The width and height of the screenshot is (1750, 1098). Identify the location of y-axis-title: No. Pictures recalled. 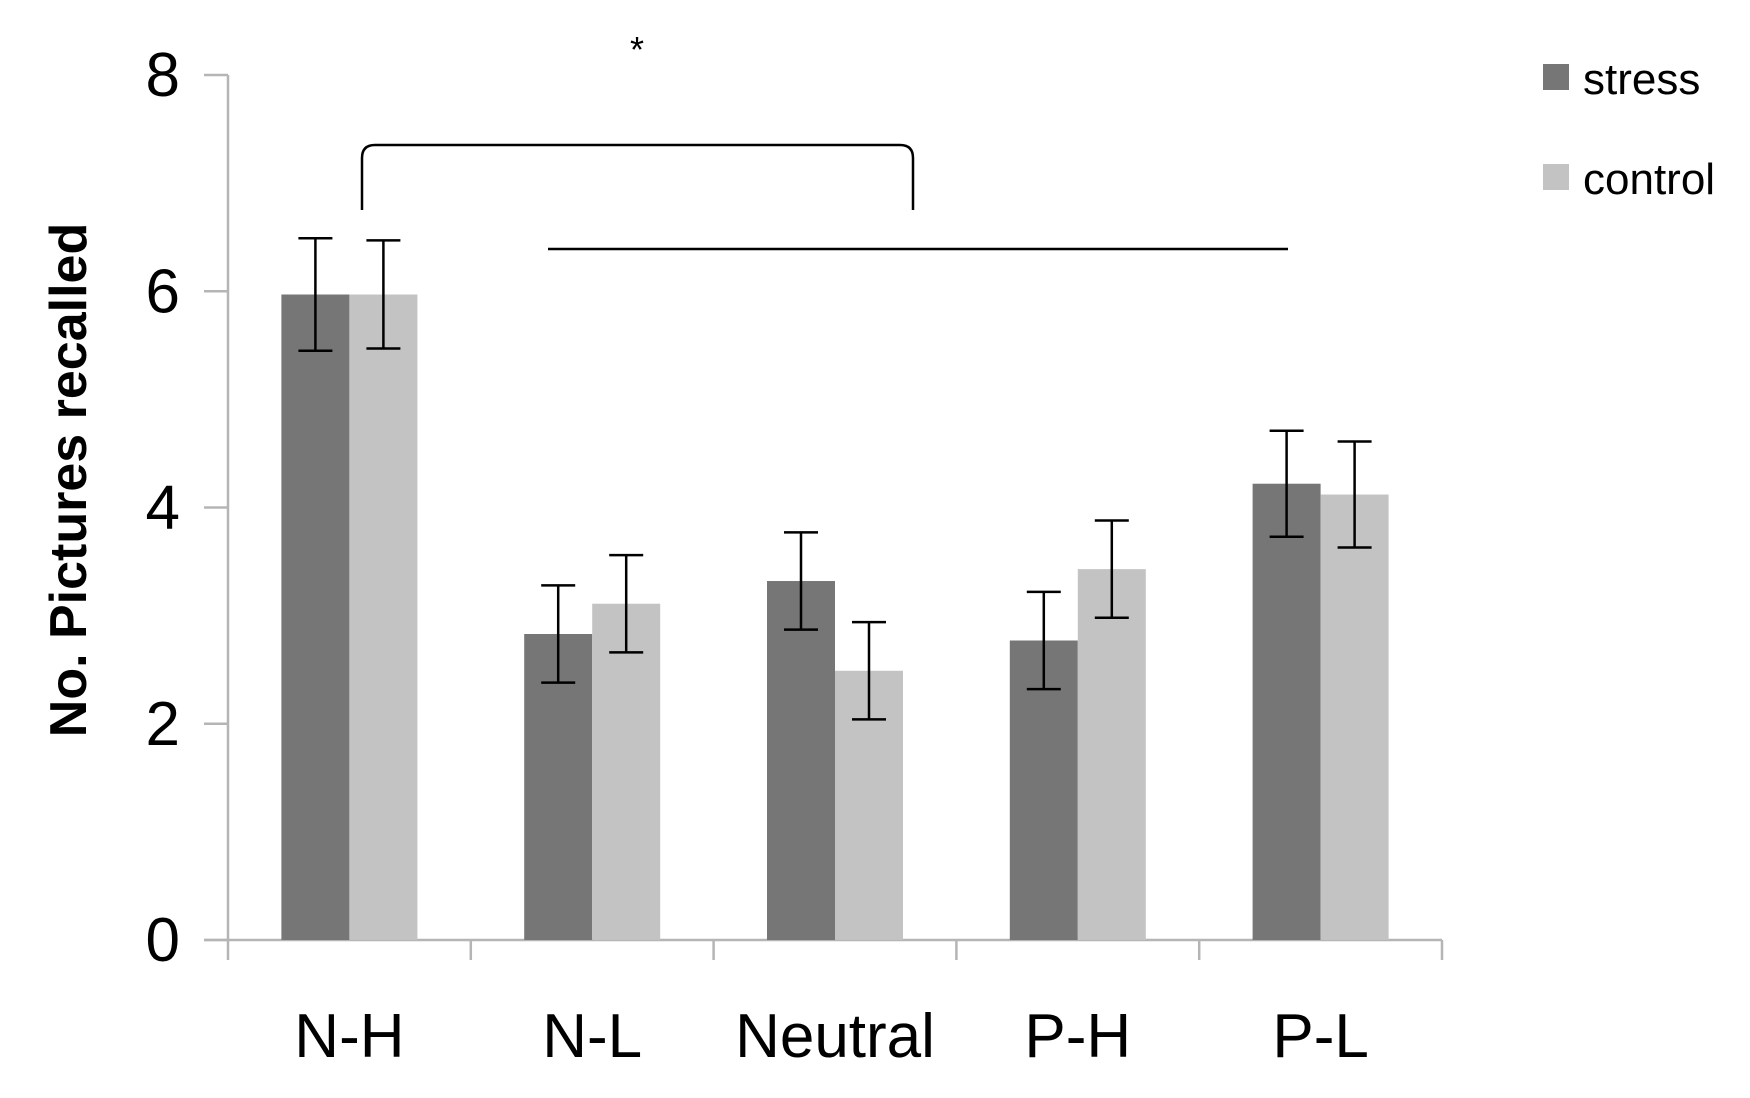
(69, 480).